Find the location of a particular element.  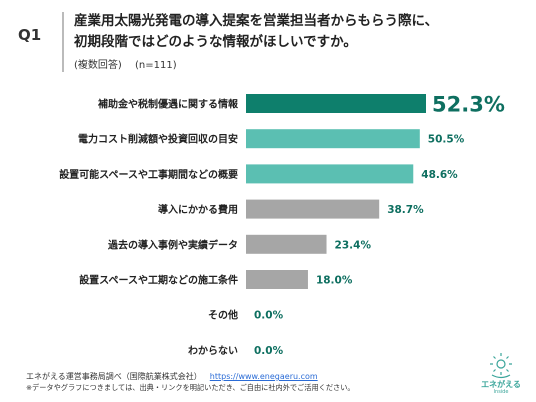

value-label: 38.7% is located at coordinates (405, 210).